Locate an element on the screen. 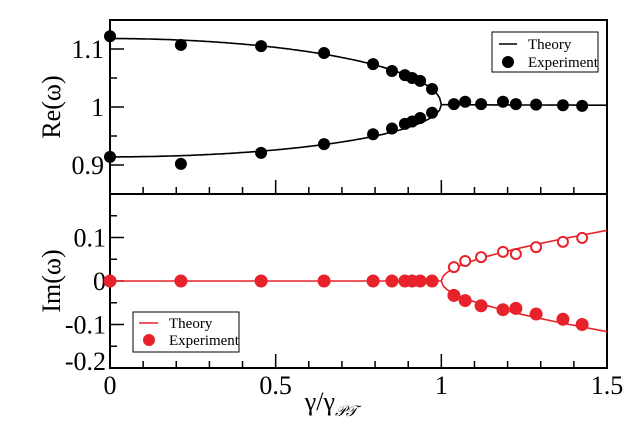 This screenshot has height=435, width=637. top-legend: Theory Experiment is located at coordinates (545, 52).